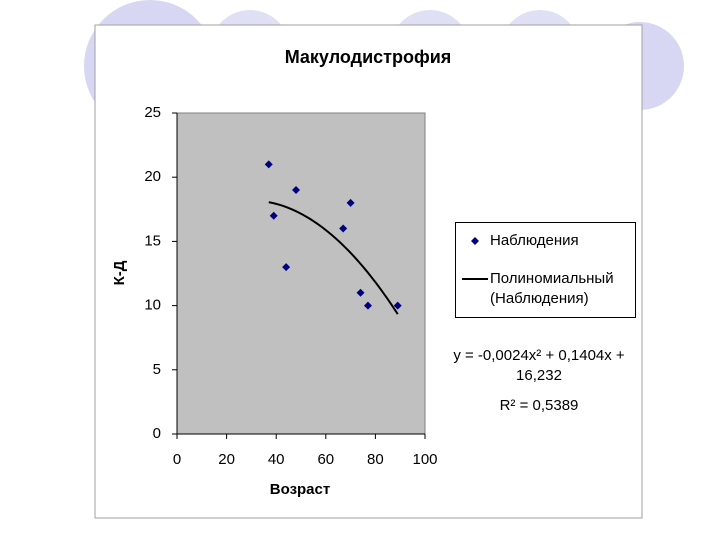 This screenshot has width=720, height=540. Describe the element at coordinates (552, 288) in the screenshot. I see `legend-label: Полиномиальный (Наблюдения)` at that location.